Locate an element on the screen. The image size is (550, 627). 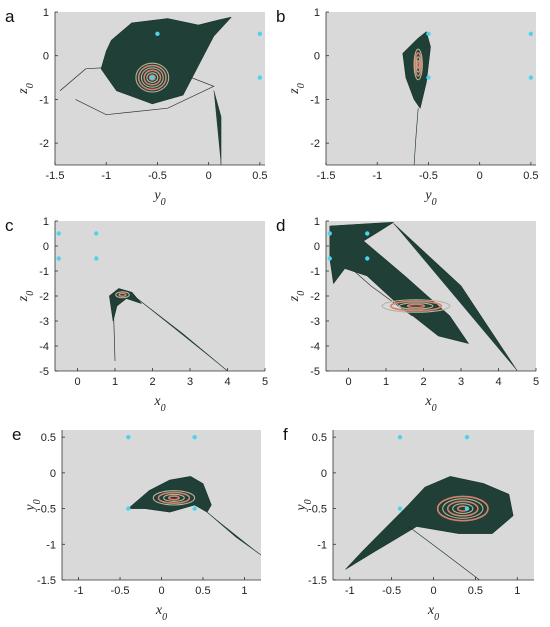
trajectory-curve is located at coordinates (137, 90).